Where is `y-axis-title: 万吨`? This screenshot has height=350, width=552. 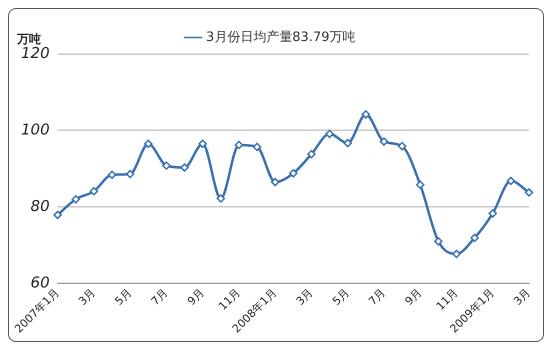
y-axis-title: 万吨 is located at coordinates (28, 39).